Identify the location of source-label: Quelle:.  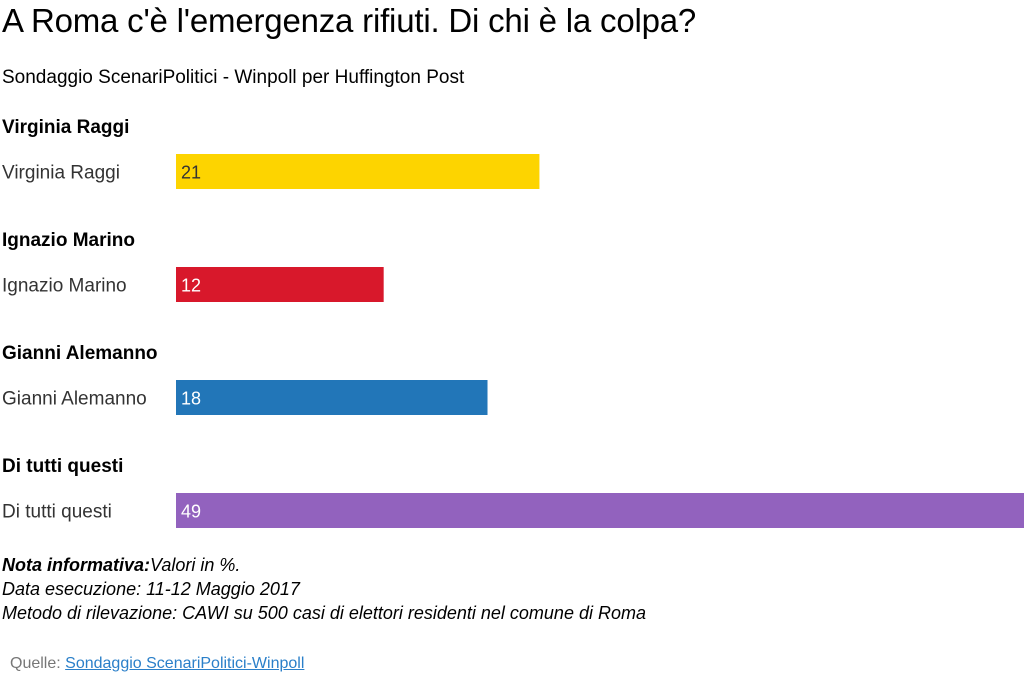
(35, 663).